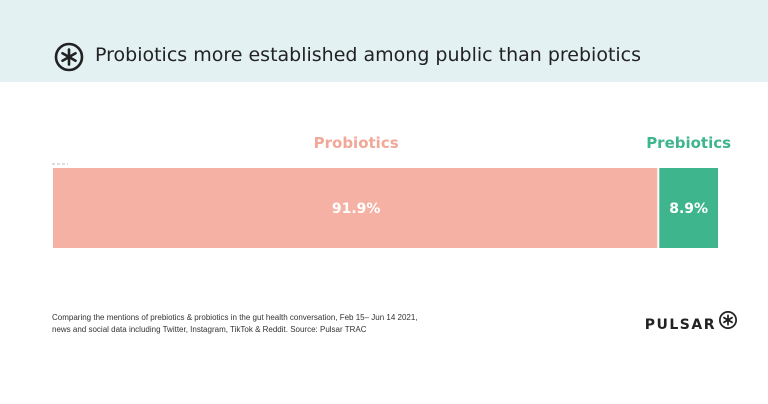  Describe the element at coordinates (680, 325) in the screenshot. I see `brand-name: PULSAR` at that location.